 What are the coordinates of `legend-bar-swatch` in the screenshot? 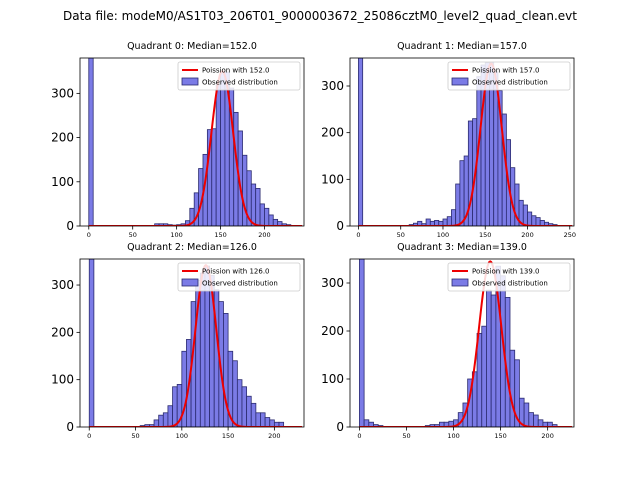 It's located at (190, 282).